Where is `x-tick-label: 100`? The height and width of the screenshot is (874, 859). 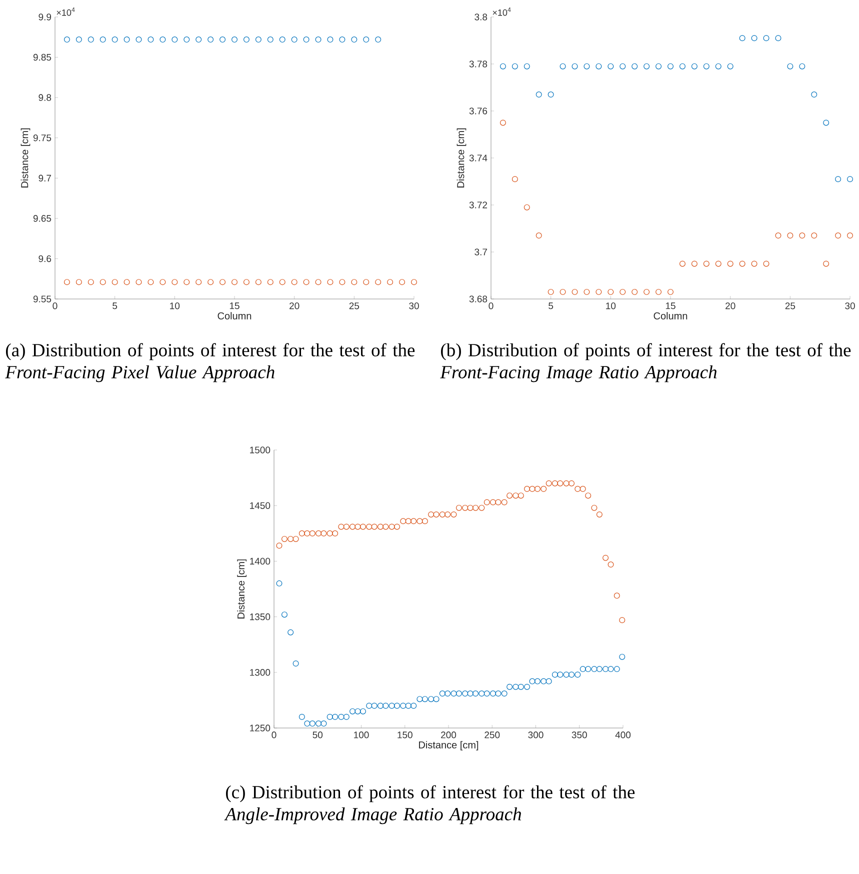
x-tick-label: 100 is located at coordinates (361, 735).